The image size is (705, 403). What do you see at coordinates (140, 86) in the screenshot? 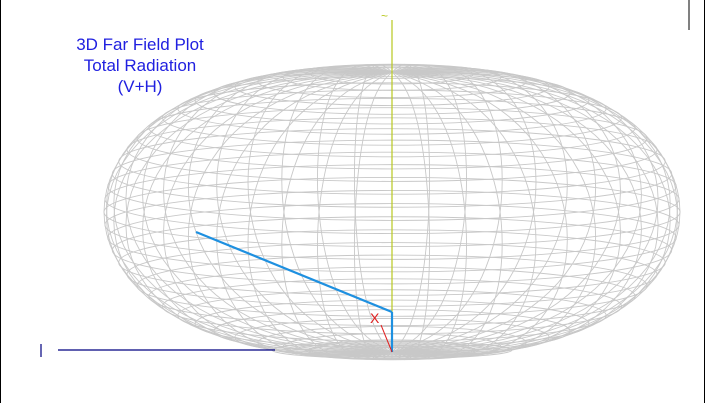
I see `plot-title-line-3: (V+H)` at bounding box center [140, 86].